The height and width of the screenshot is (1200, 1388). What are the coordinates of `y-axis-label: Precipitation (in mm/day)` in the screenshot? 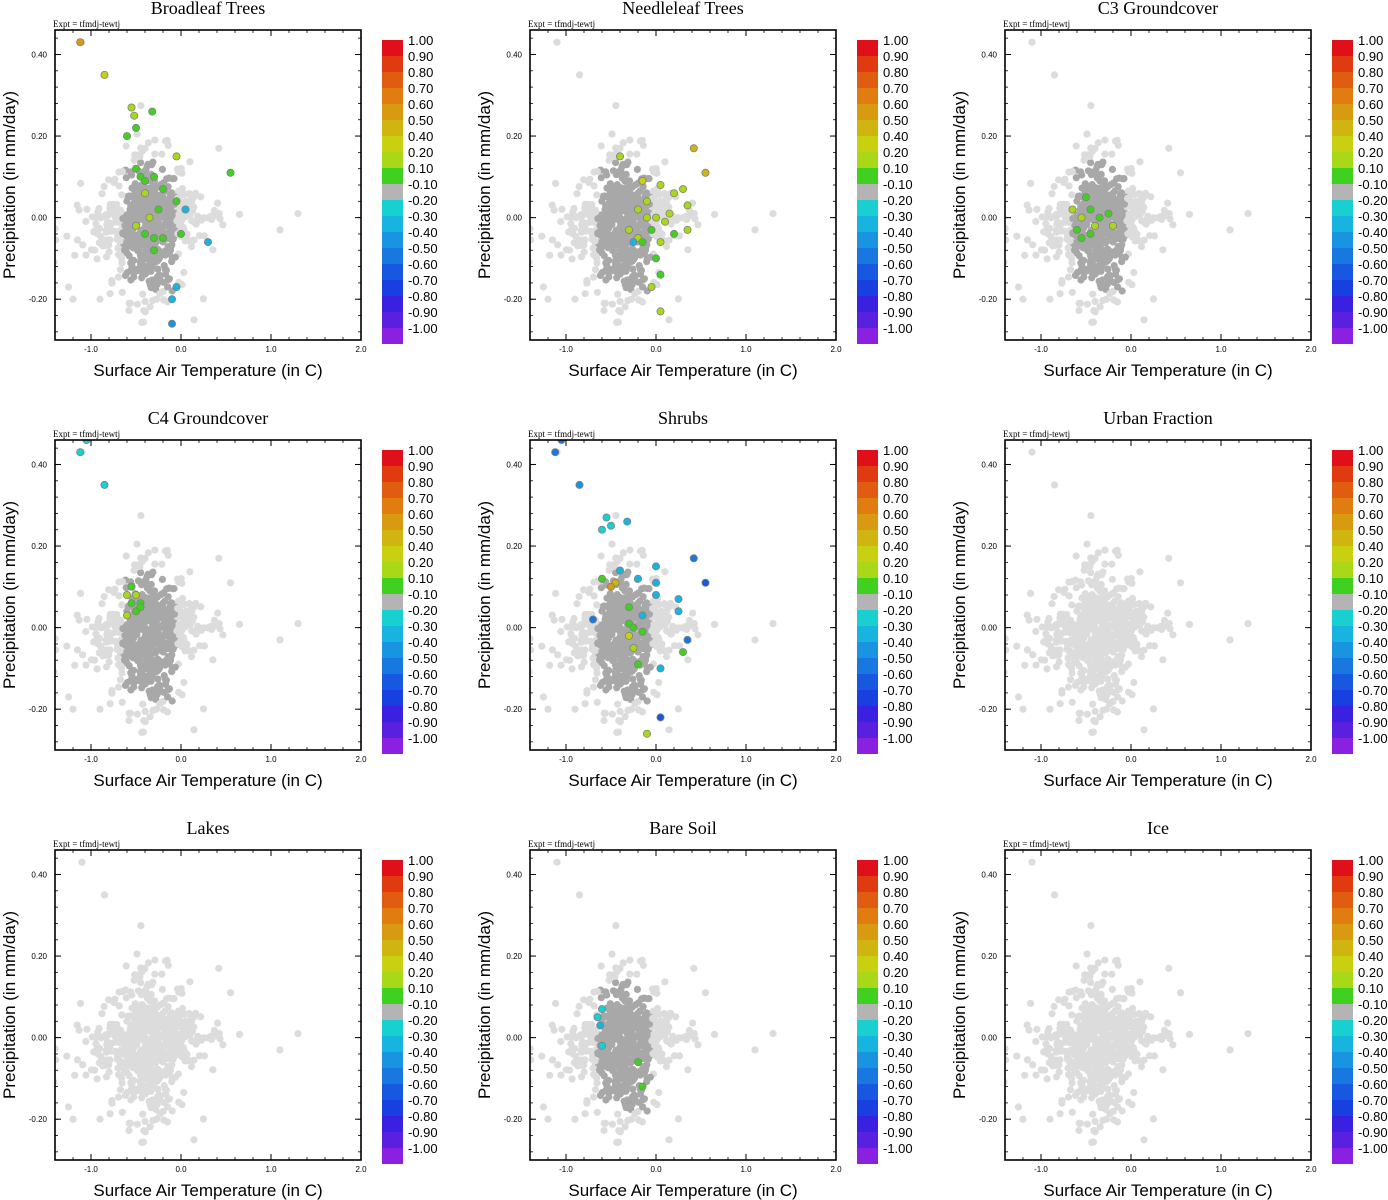 It's located at (9, 185).